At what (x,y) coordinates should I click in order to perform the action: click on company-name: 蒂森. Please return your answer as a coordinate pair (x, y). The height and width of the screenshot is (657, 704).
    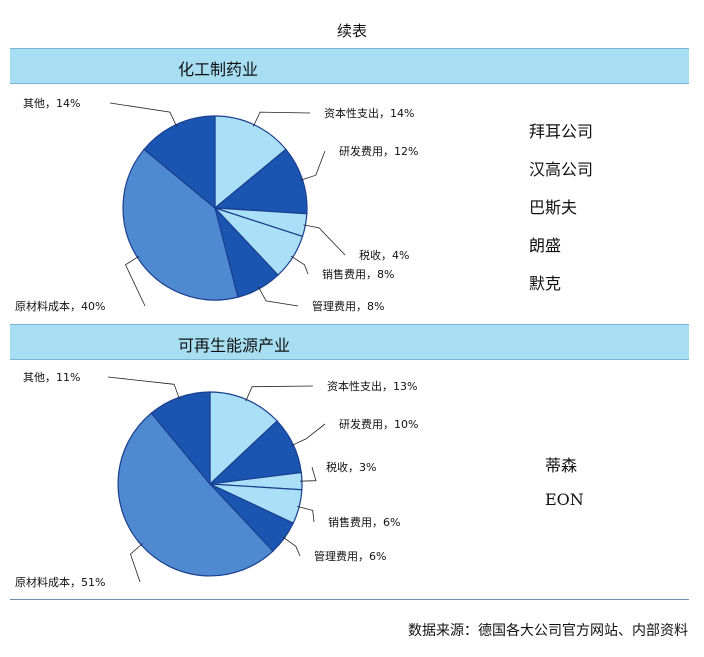
    Looking at the image, I should click on (561, 465).